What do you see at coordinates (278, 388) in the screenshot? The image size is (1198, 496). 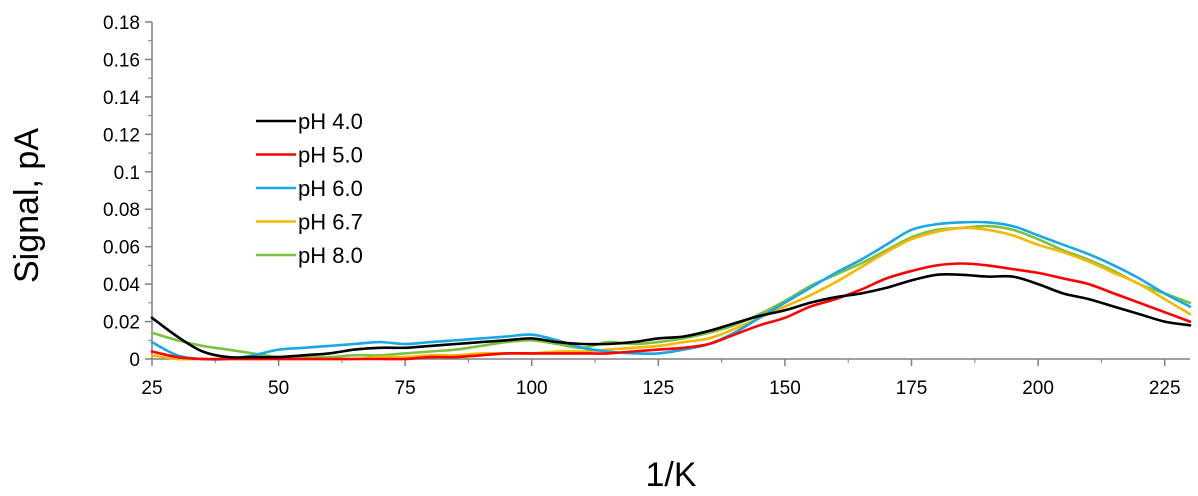 I see `x-tick-label: 50` at bounding box center [278, 388].